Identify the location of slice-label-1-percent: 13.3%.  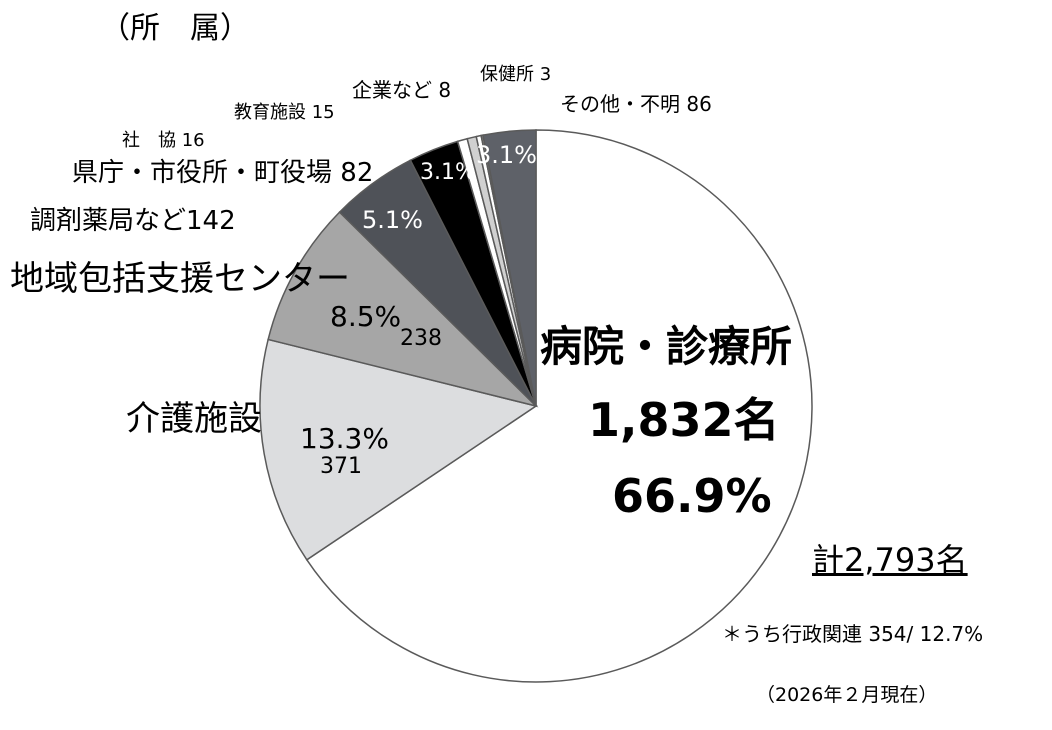
(344, 438).